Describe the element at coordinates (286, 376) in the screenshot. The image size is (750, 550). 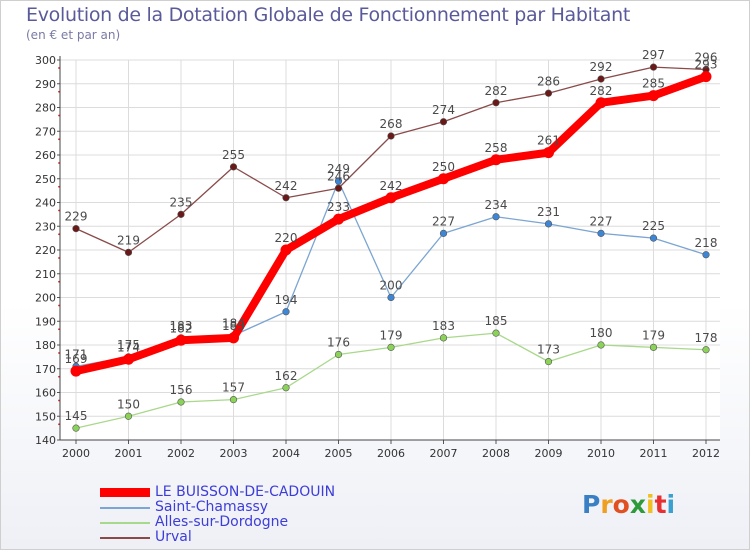
I see `data-label-alles-sur-dordogne: 162` at that location.